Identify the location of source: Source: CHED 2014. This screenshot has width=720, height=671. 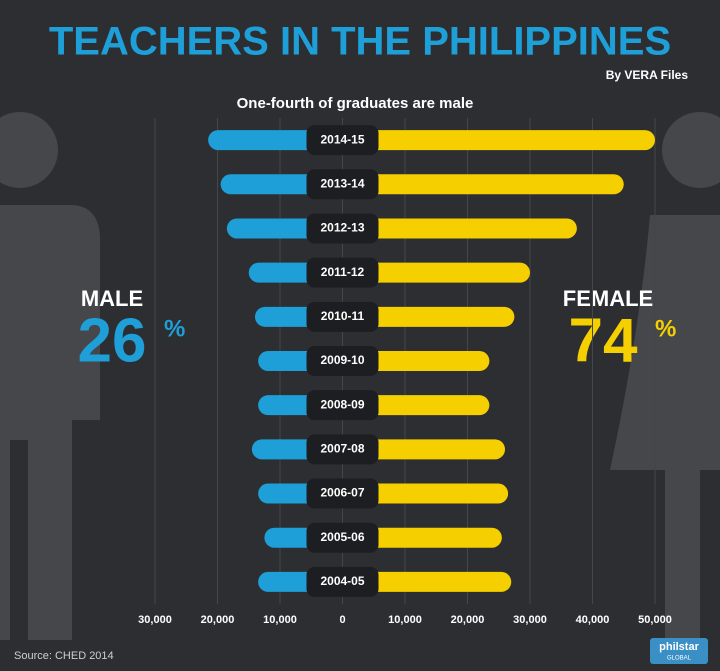
(64, 656).